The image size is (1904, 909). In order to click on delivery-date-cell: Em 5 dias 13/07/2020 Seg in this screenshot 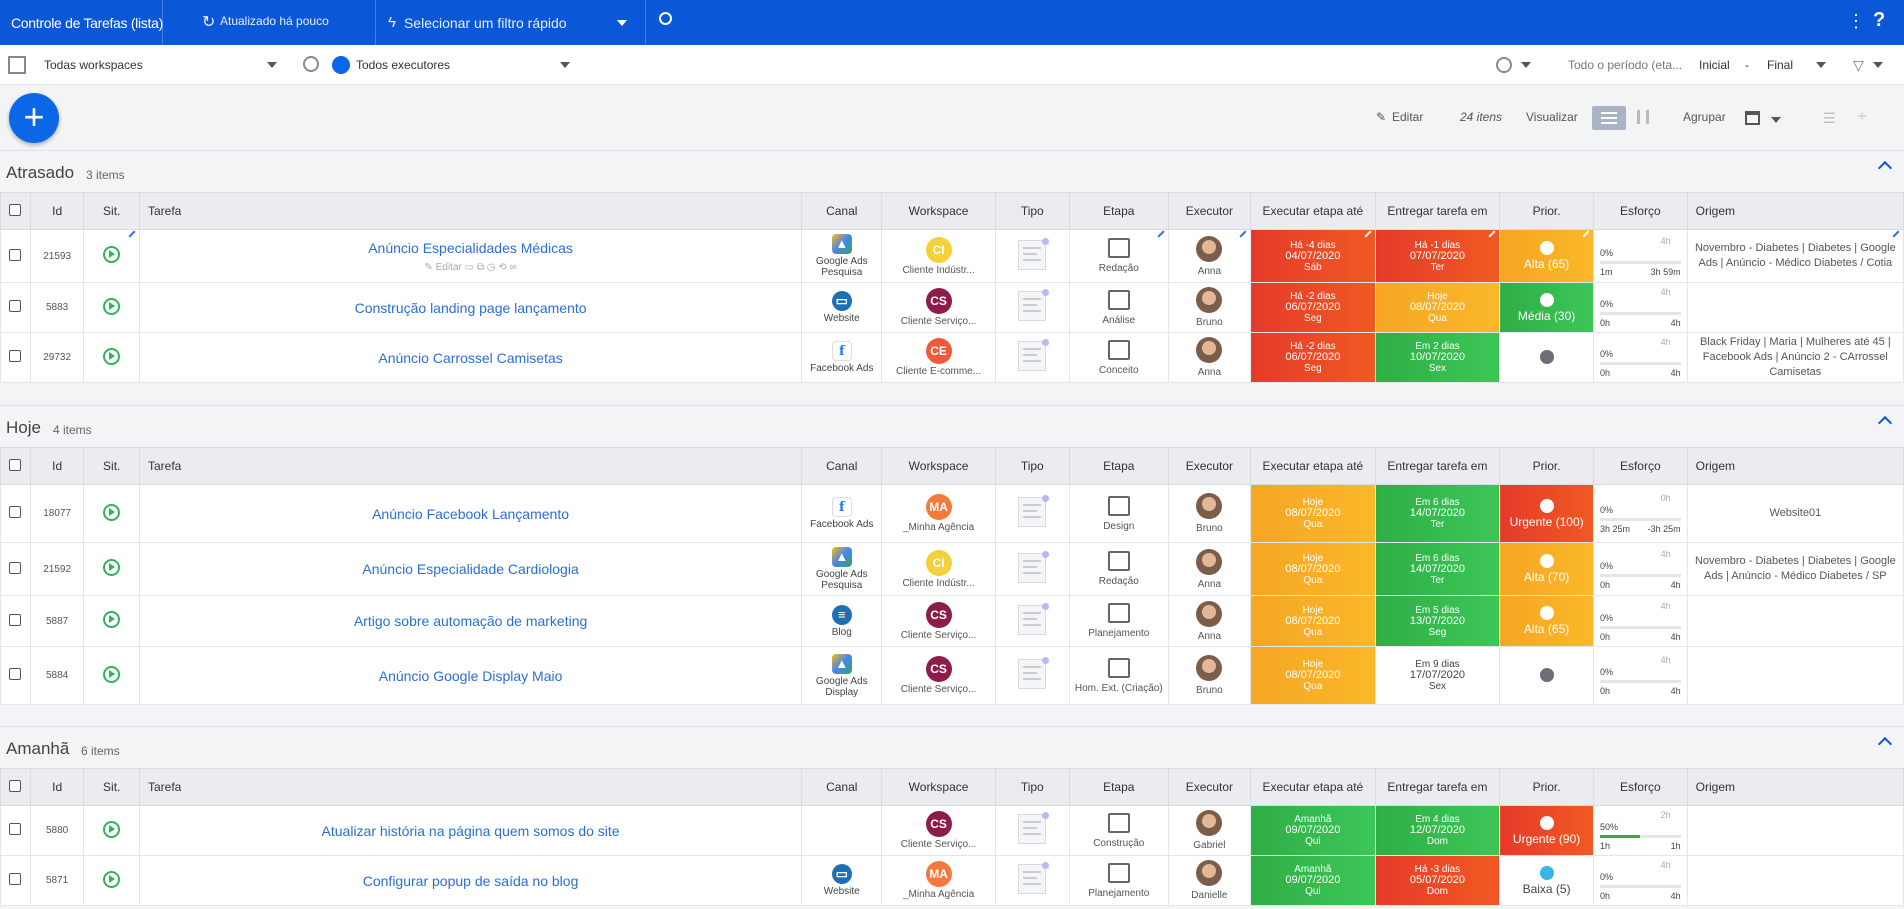, I will do `click(1437, 621)`.